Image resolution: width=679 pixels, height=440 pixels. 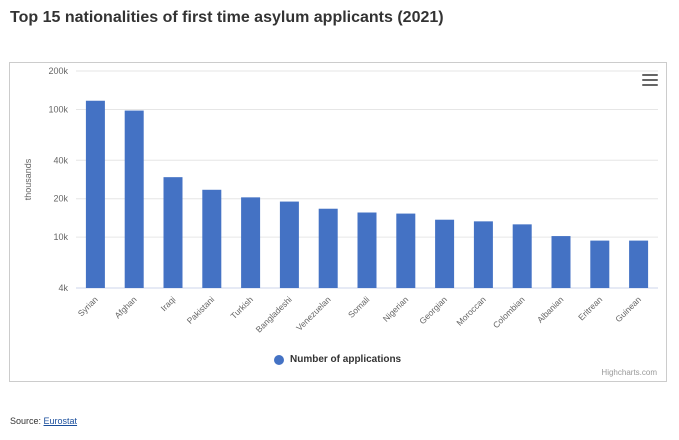 What do you see at coordinates (550, 309) in the screenshot?
I see `x-tick-label: Albanian` at bounding box center [550, 309].